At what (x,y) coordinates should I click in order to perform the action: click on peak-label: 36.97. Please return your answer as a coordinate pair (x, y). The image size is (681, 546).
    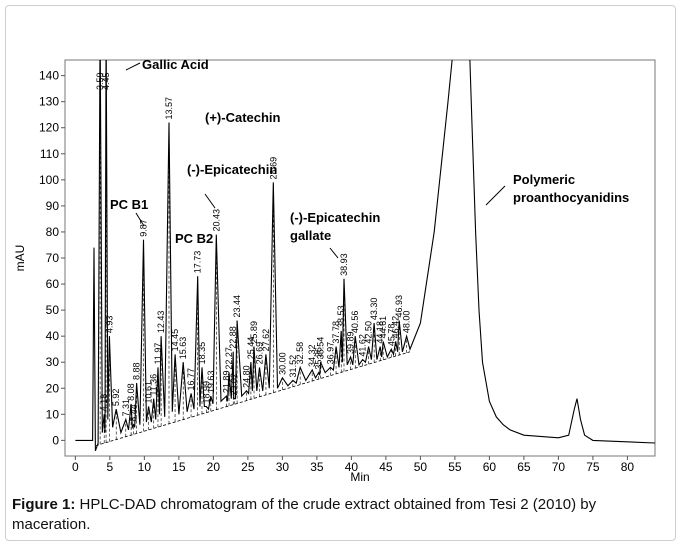
    Looking at the image, I should click on (330, 353).